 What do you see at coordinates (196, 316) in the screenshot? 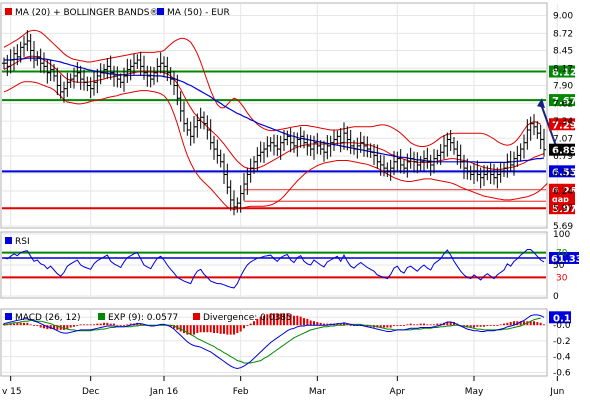
I see `legend-swatch-divergence` at bounding box center [196, 316].